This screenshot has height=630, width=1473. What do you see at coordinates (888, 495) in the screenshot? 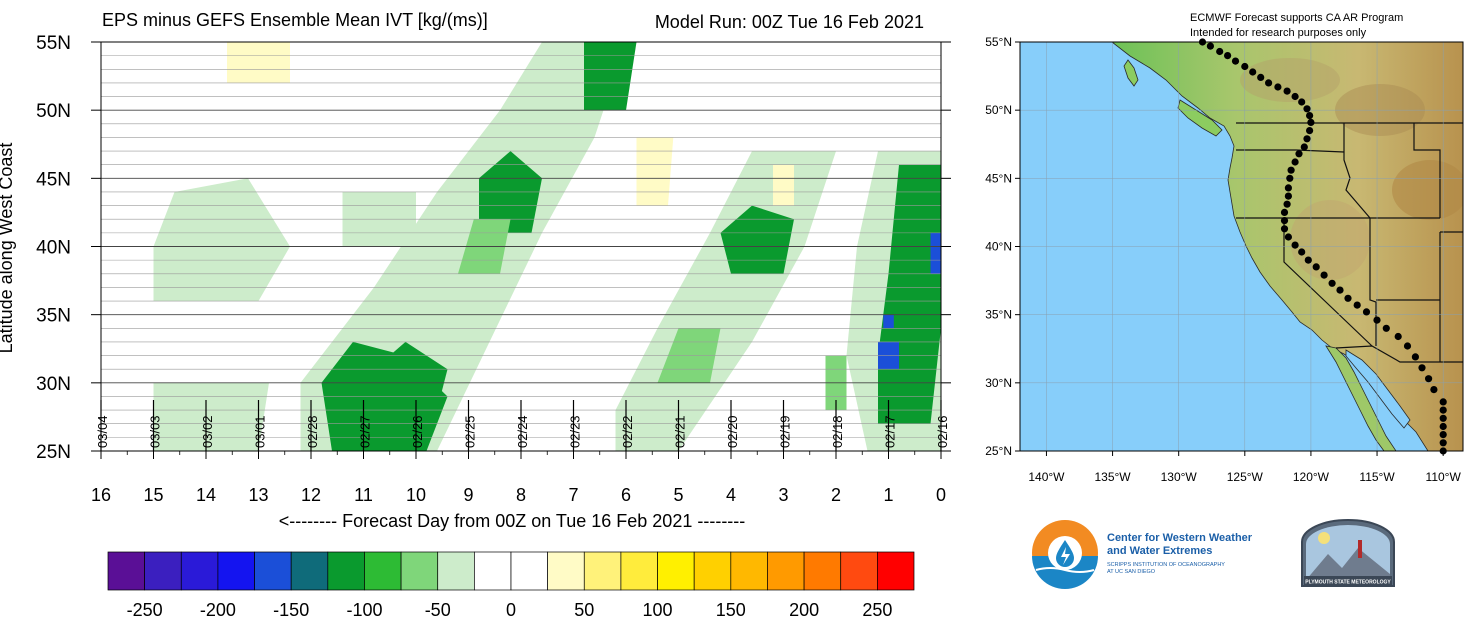
I see `x-tick-label: 1` at bounding box center [888, 495].